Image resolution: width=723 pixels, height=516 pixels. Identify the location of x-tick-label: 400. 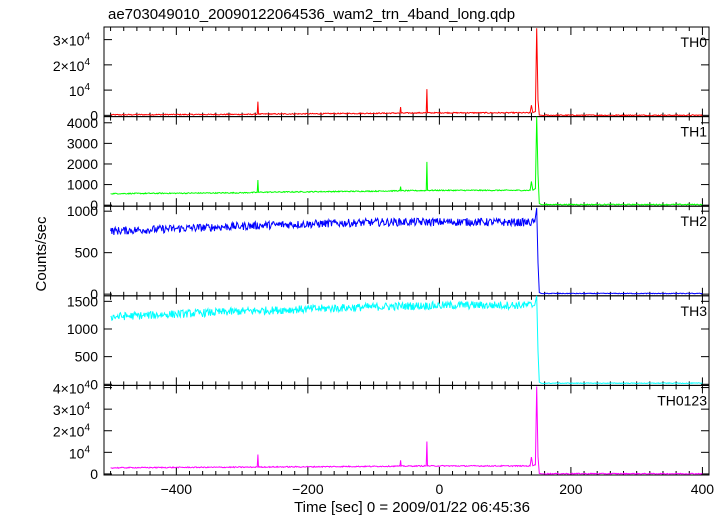
(703, 489).